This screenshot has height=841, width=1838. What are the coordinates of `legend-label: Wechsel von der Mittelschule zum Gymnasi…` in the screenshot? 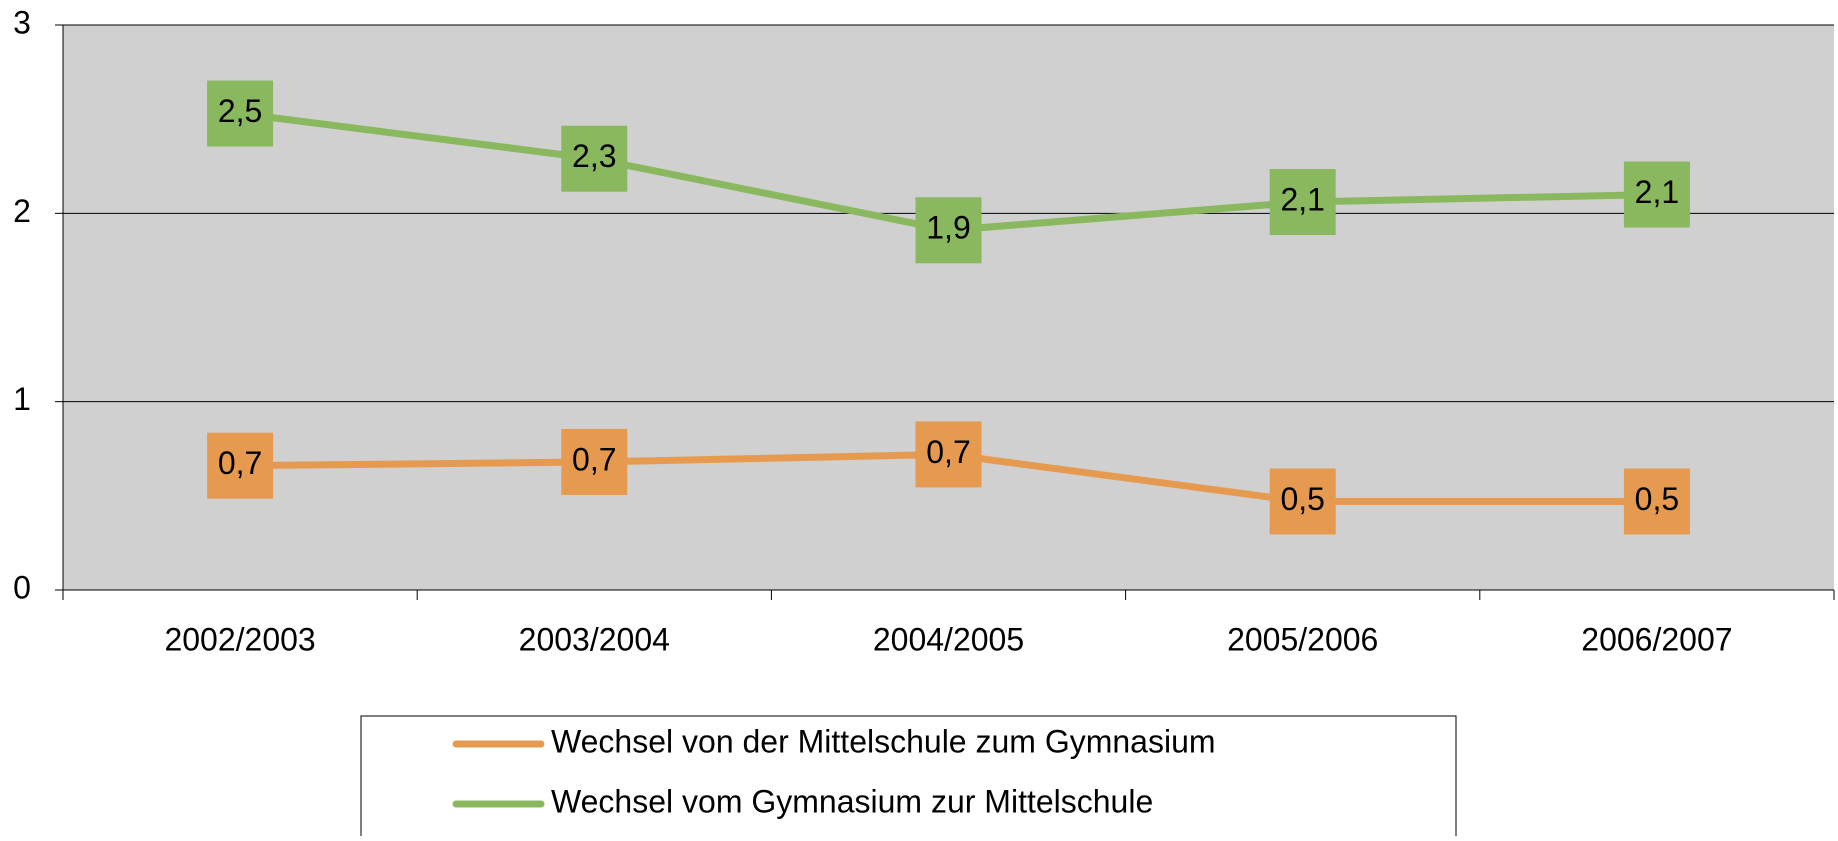 It's located at (883, 741).